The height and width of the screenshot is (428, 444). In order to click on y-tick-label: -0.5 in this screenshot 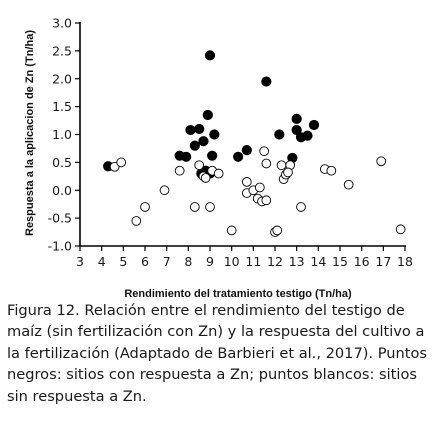, I will do `click(60, 218)`.